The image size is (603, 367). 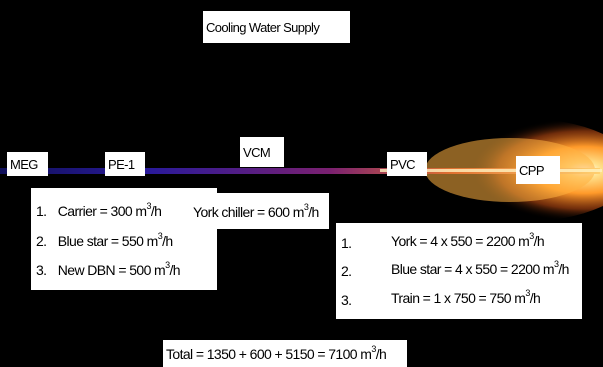 What do you see at coordinates (104, 240) in the screenshot?
I see `left-list-item: 2. Blue star = 550 m3/h` at bounding box center [104, 240].